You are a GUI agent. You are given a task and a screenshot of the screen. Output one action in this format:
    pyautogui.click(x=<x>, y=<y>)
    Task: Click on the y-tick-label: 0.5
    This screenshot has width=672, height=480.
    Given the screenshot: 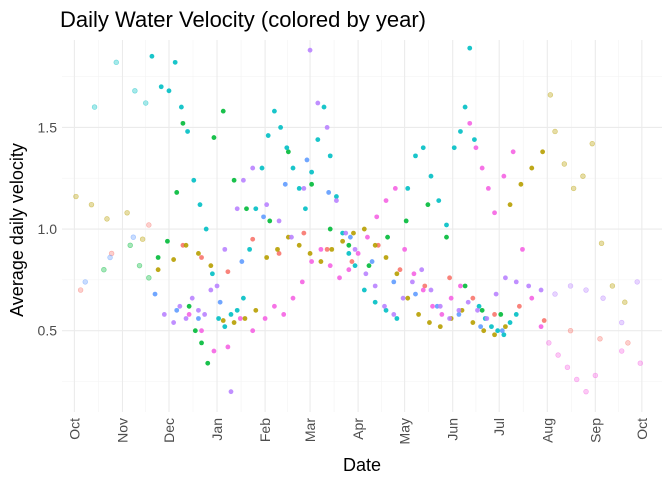 What is the action you would take?
    pyautogui.click(x=48, y=331)
    